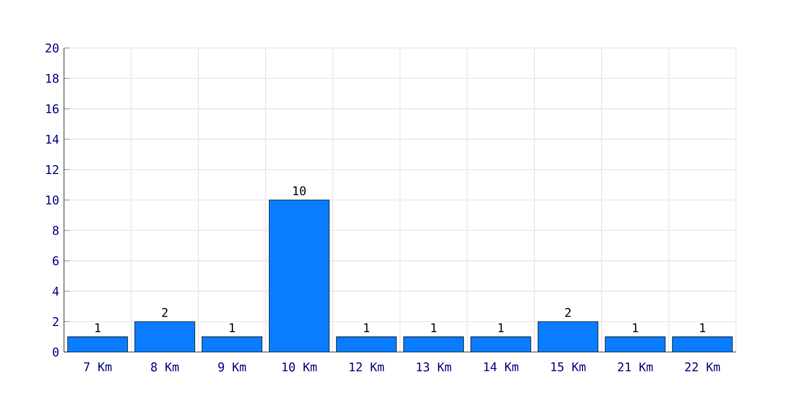 The image size is (800, 400). What do you see at coordinates (55, 352) in the screenshot?
I see `y-tick-label: 0` at bounding box center [55, 352].